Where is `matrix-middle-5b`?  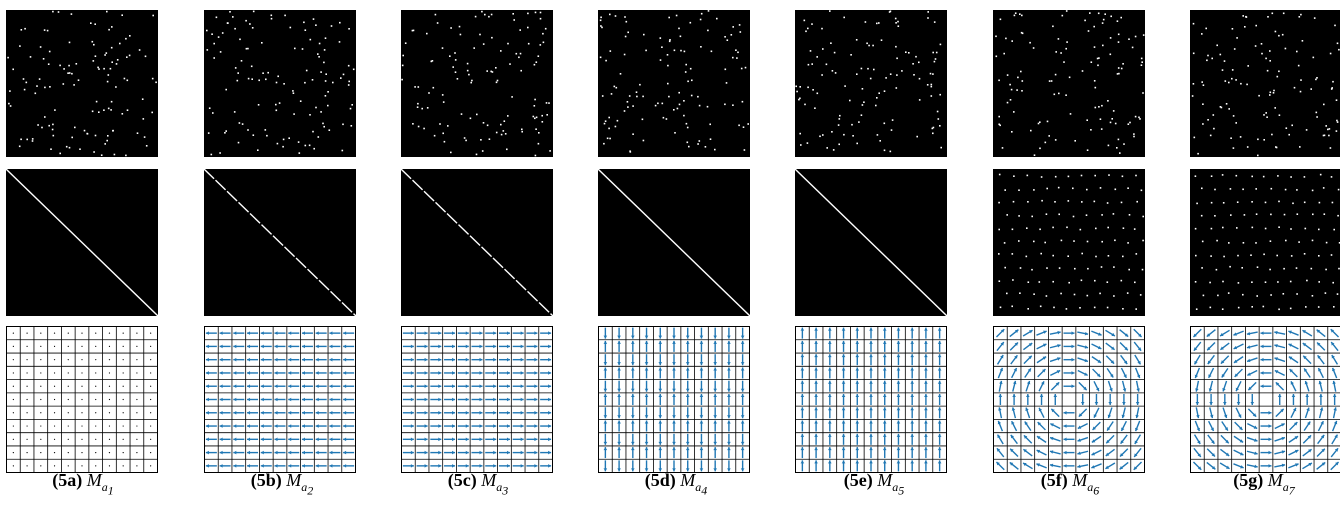 matrix-middle-5b is located at coordinates (280, 242).